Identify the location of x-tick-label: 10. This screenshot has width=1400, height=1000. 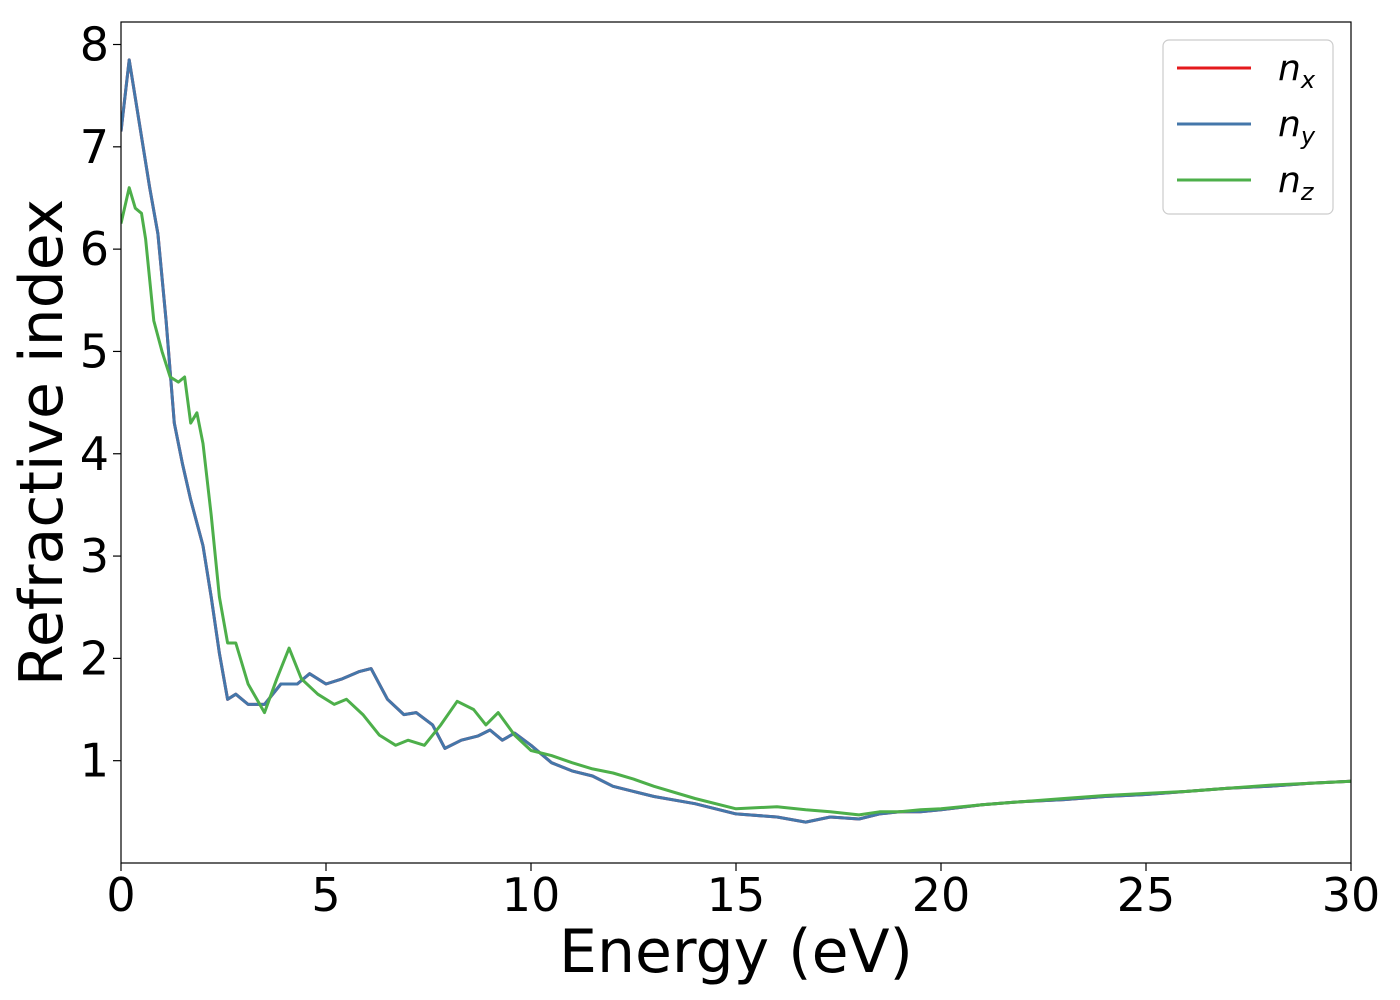
(531, 895).